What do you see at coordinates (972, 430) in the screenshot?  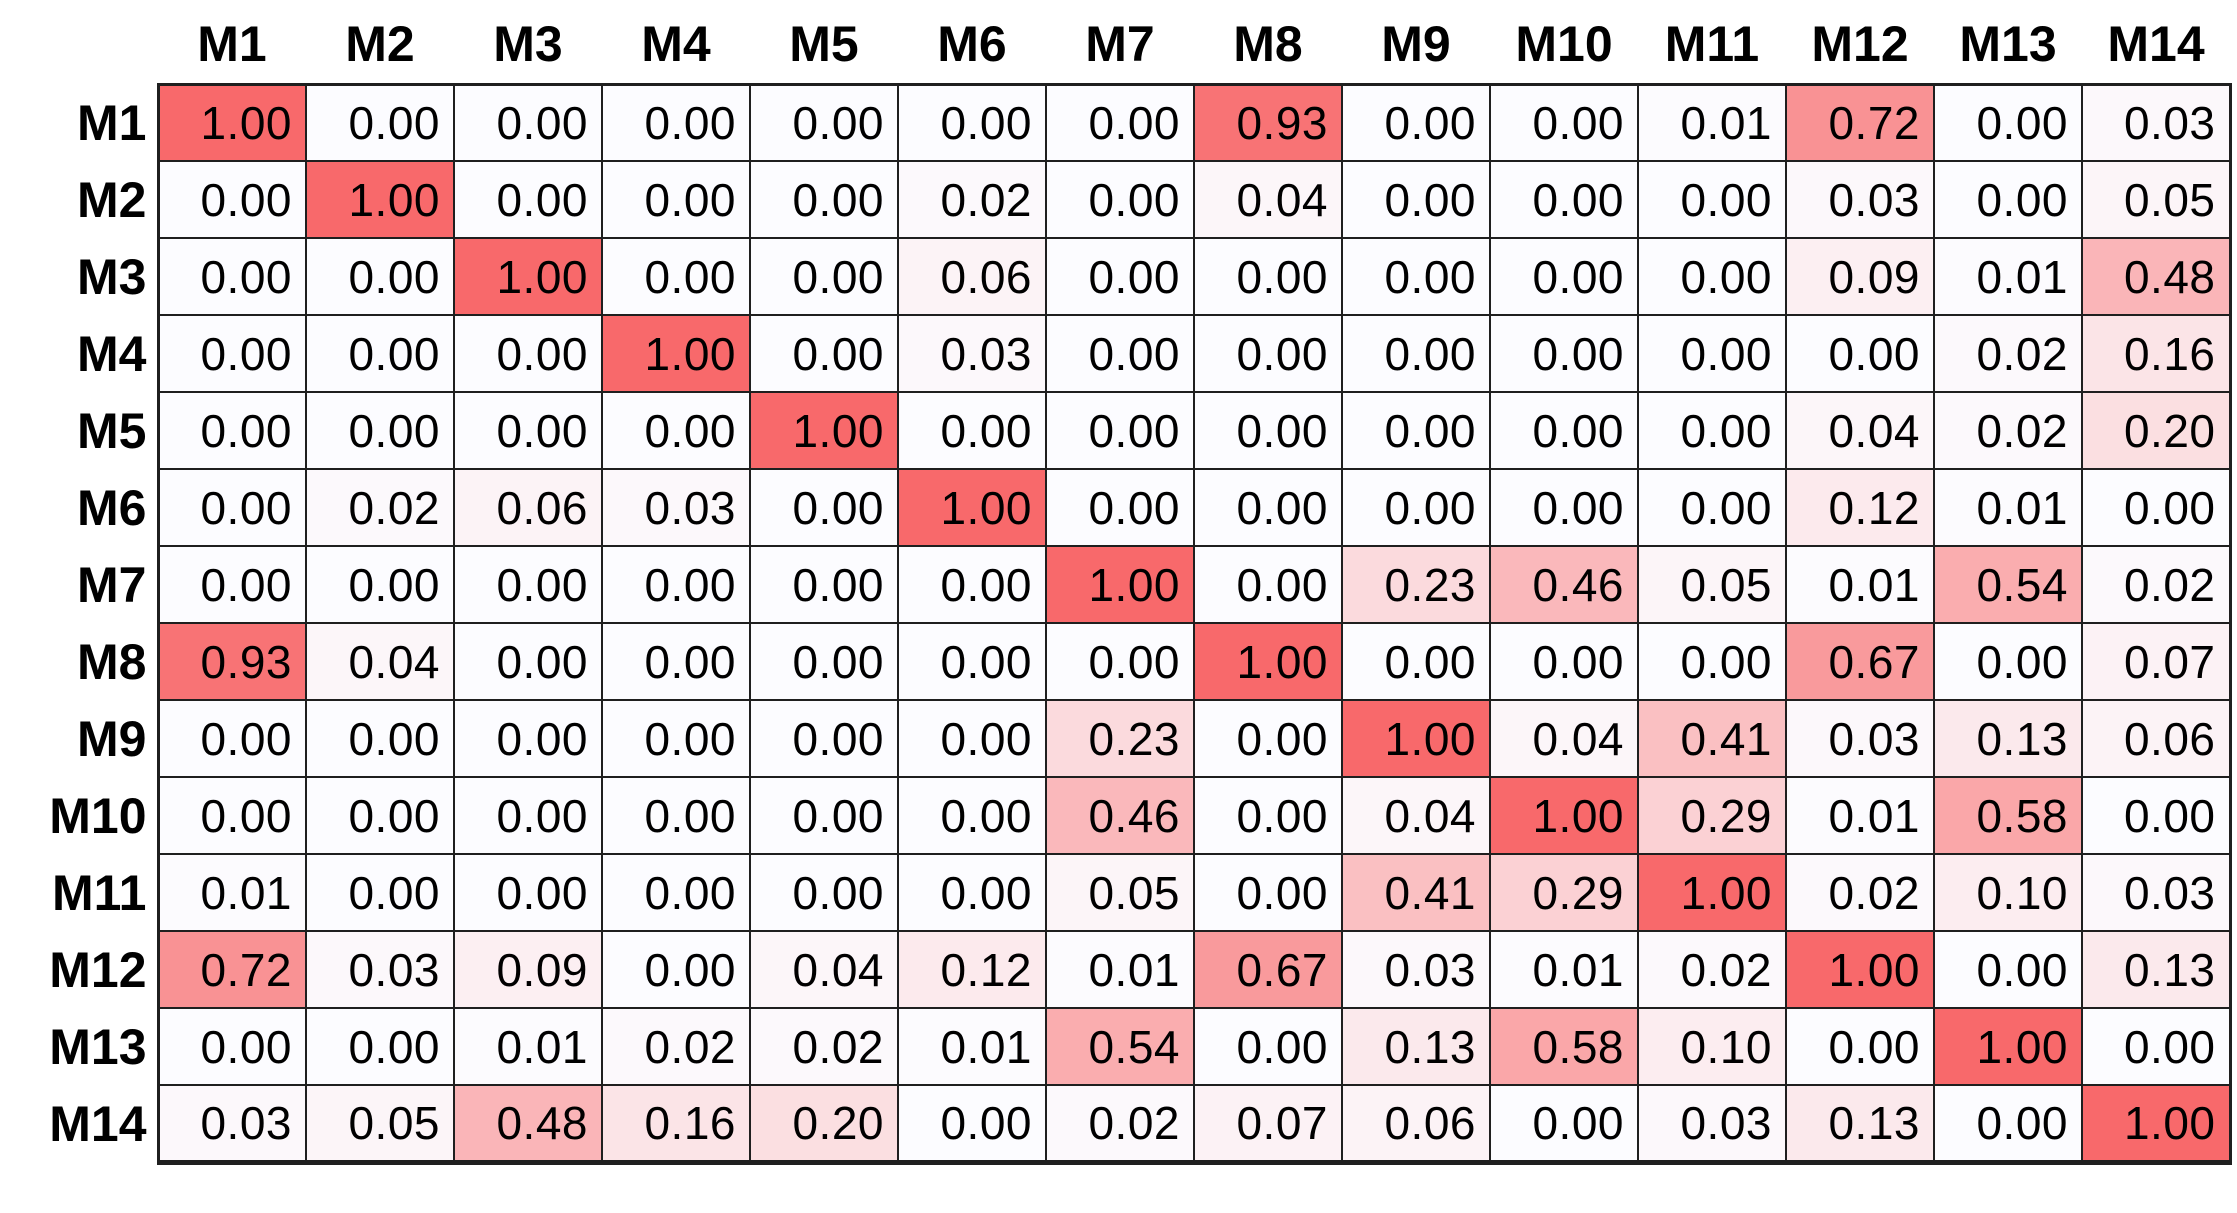 I see `matrix-cell-m5-m6: 0.00` at bounding box center [972, 430].